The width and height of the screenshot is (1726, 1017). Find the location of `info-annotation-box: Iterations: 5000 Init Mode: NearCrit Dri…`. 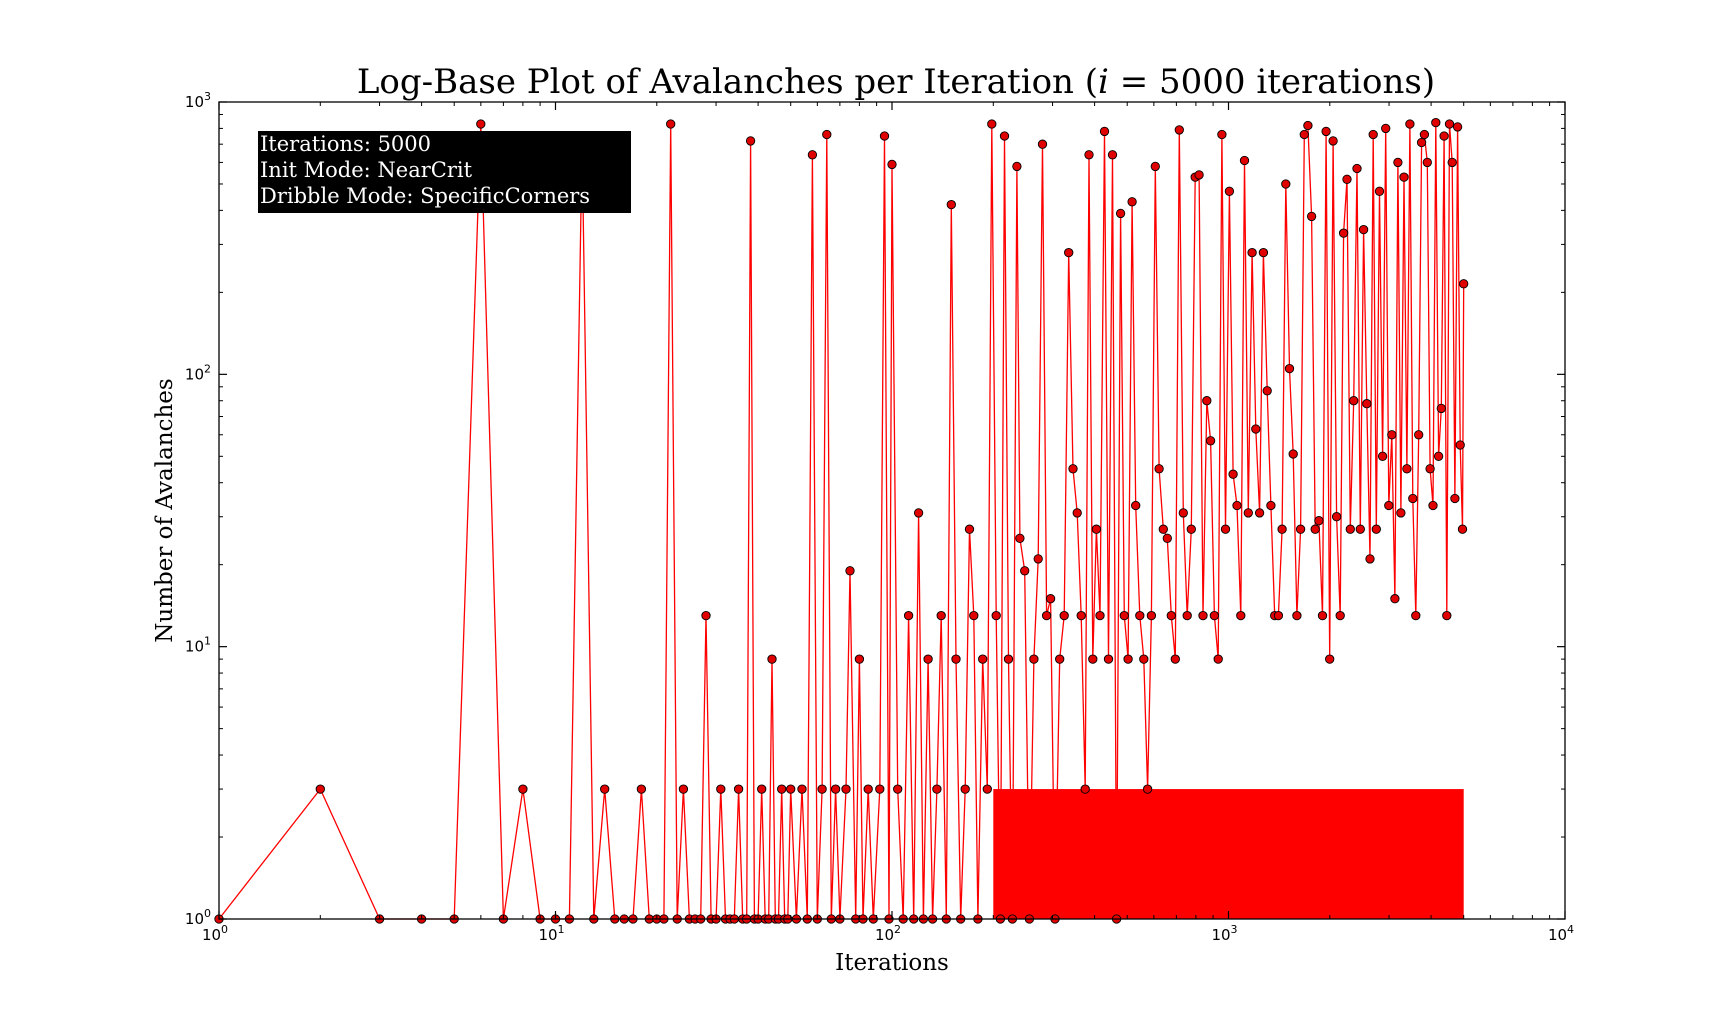

info-annotation-box: Iterations: 5000 Init Mode: NearCrit Dri… is located at coordinates (444, 172).